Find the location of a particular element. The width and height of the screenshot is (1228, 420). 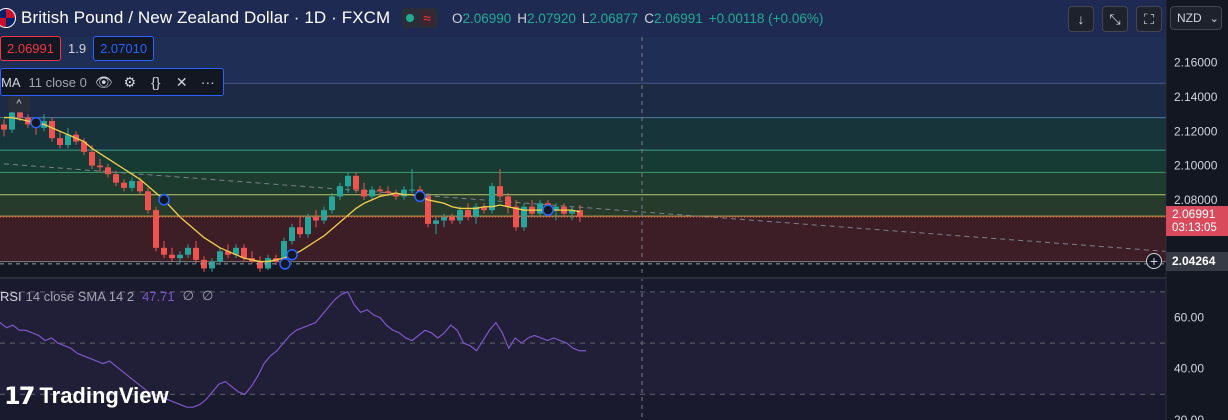

ohlc-low-key: L is located at coordinates (585, 18).